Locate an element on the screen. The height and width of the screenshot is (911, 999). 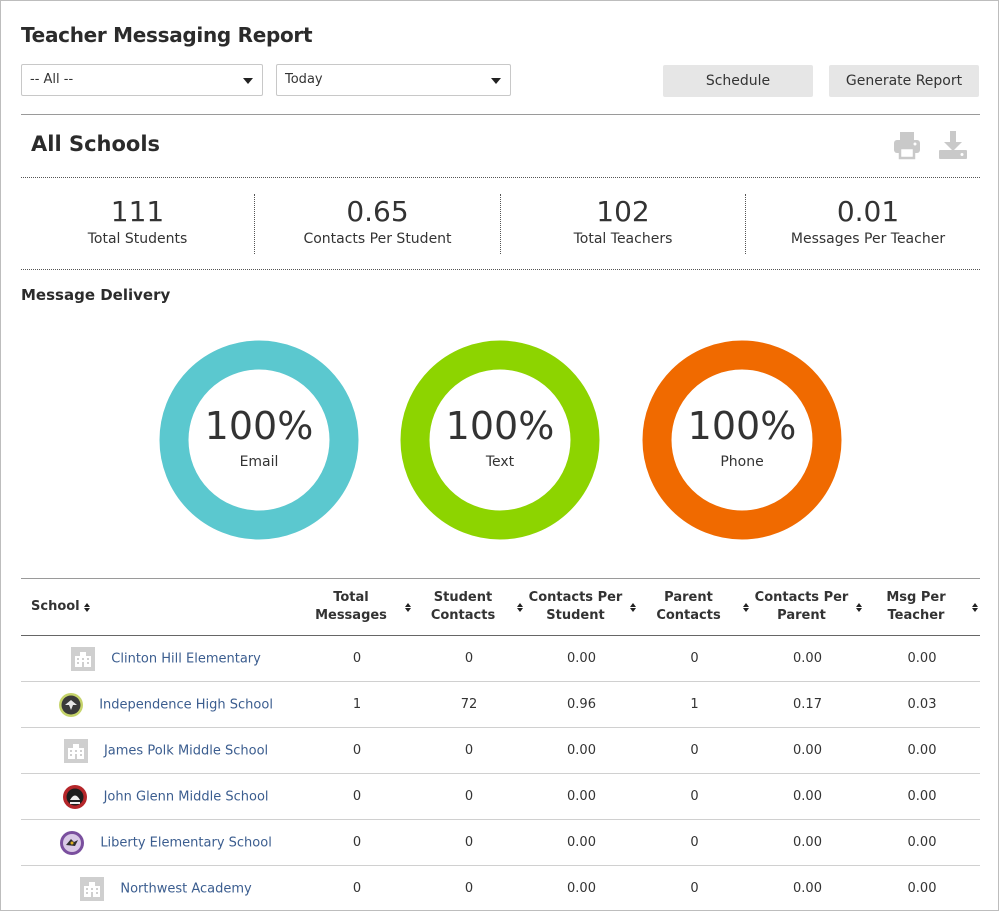
school-link: Independence High School is located at coordinates (186, 704).